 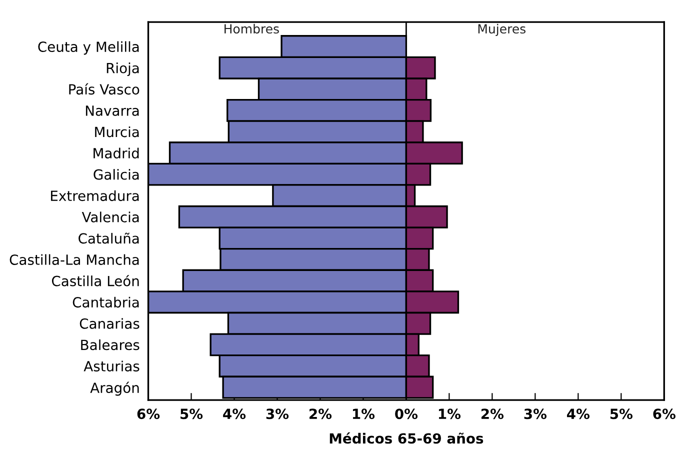 What do you see at coordinates (108, 238) in the screenshot?
I see `y-tick-label: Cataluña` at bounding box center [108, 238].